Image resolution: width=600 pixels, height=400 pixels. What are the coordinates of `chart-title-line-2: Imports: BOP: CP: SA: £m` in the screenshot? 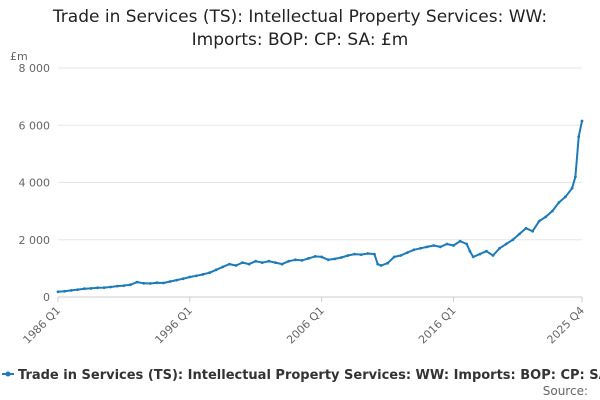 It's located at (300, 40).